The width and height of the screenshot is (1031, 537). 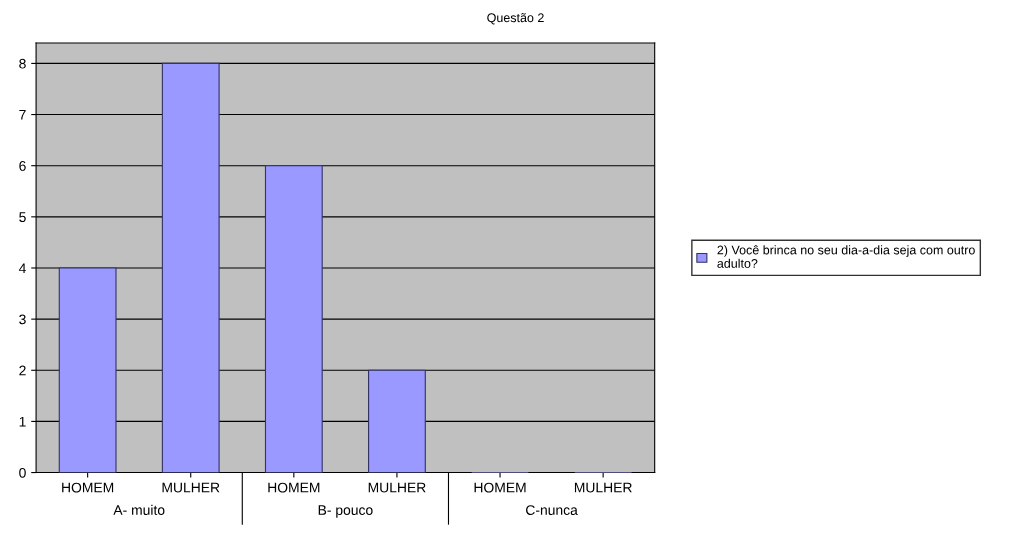 I want to click on legend-label: 2) Você brinca no seu dia-a-dia seja com outro adulto?, so click(x=846, y=256).